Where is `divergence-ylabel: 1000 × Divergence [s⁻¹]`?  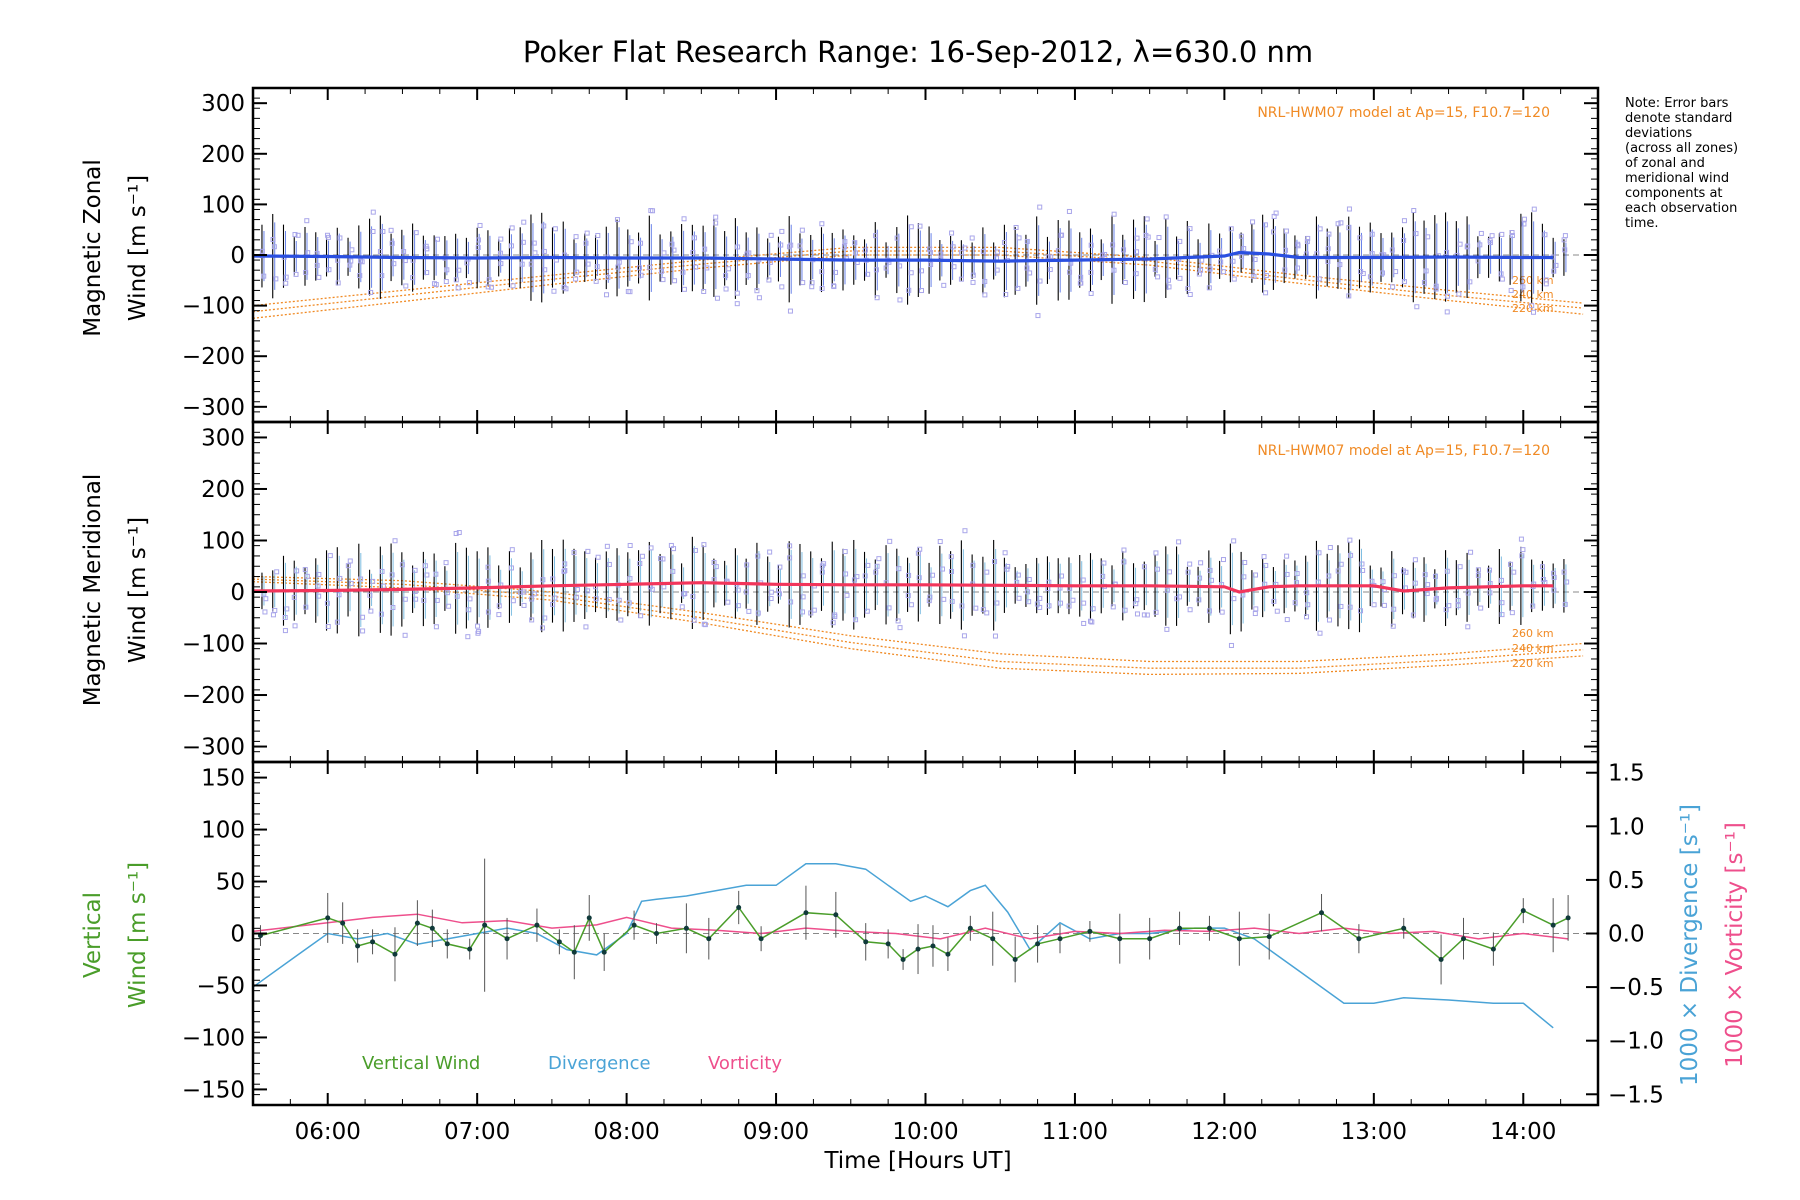 divergence-ylabel: 1000 × Divergence [s⁻¹] is located at coordinates (1690, 945).